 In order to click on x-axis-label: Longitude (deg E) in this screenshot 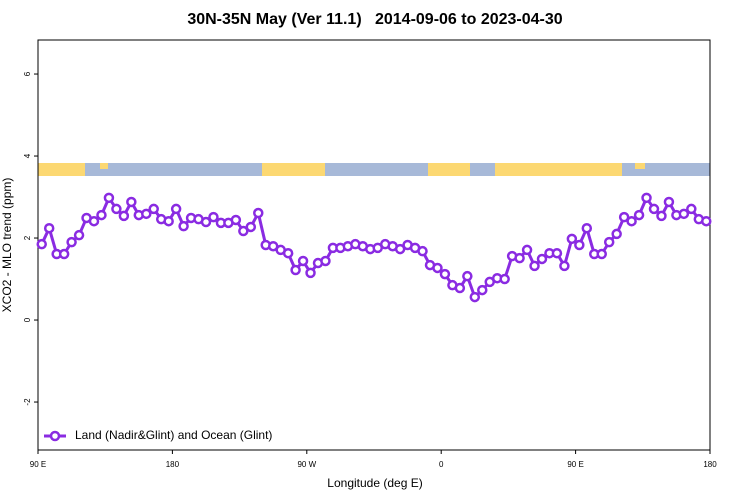, I will do `click(374, 483)`.